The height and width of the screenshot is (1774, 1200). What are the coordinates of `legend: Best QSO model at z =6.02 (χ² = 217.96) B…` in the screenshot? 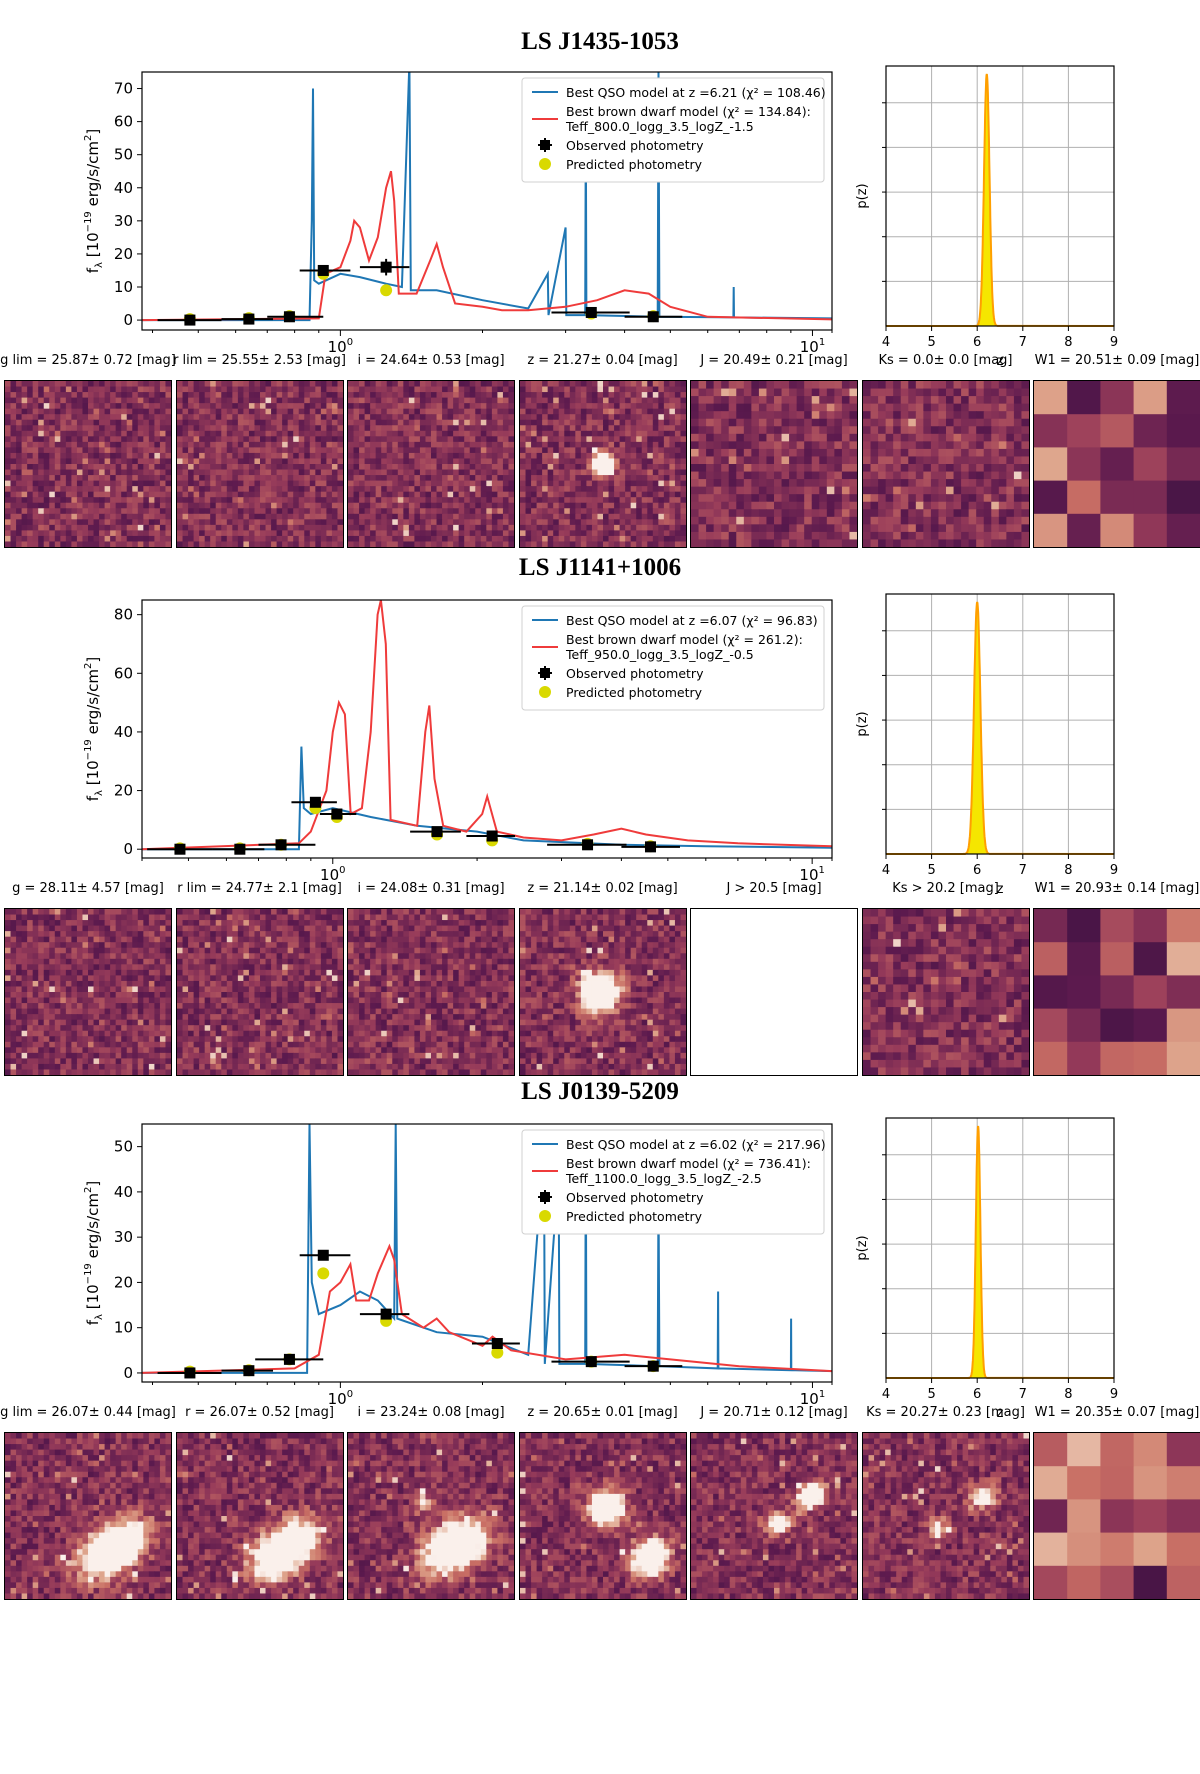 It's located at (673, 1182).